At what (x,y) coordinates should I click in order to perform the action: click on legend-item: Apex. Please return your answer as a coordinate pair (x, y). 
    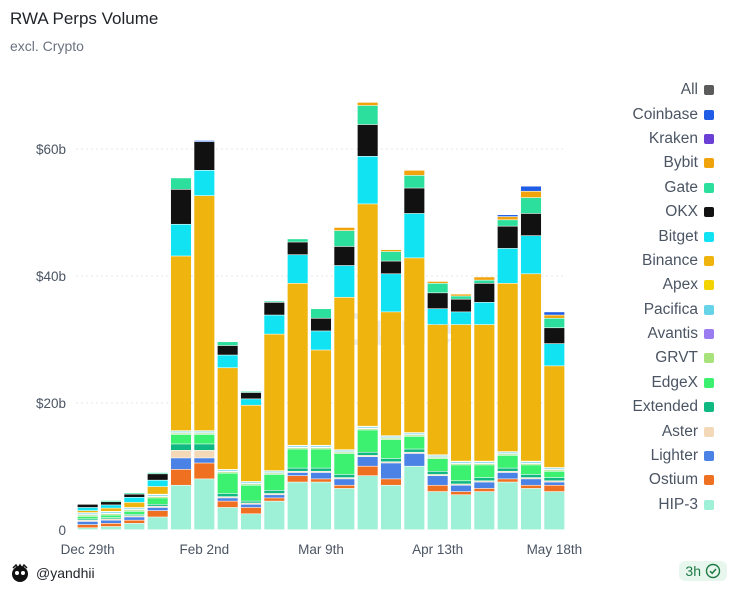
    Looking at the image, I should click on (673, 285).